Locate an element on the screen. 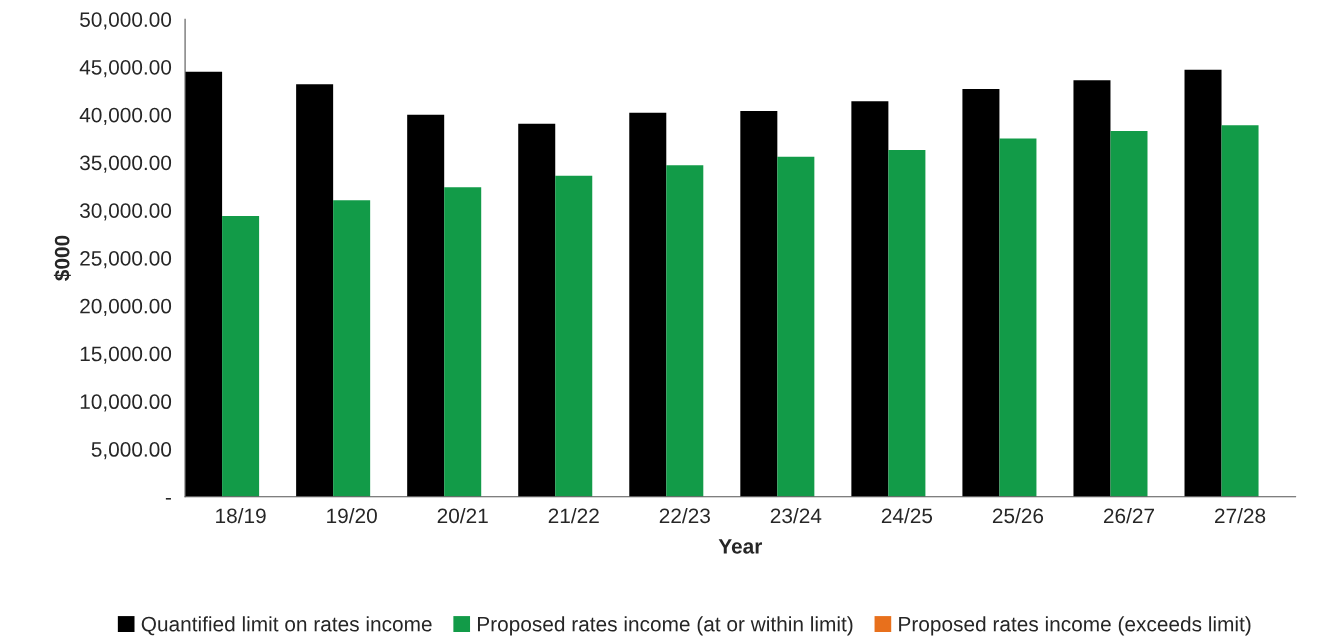 Image resolution: width=1322 pixels, height=641 pixels. x-tick-label: 23/24 is located at coordinates (796, 515).